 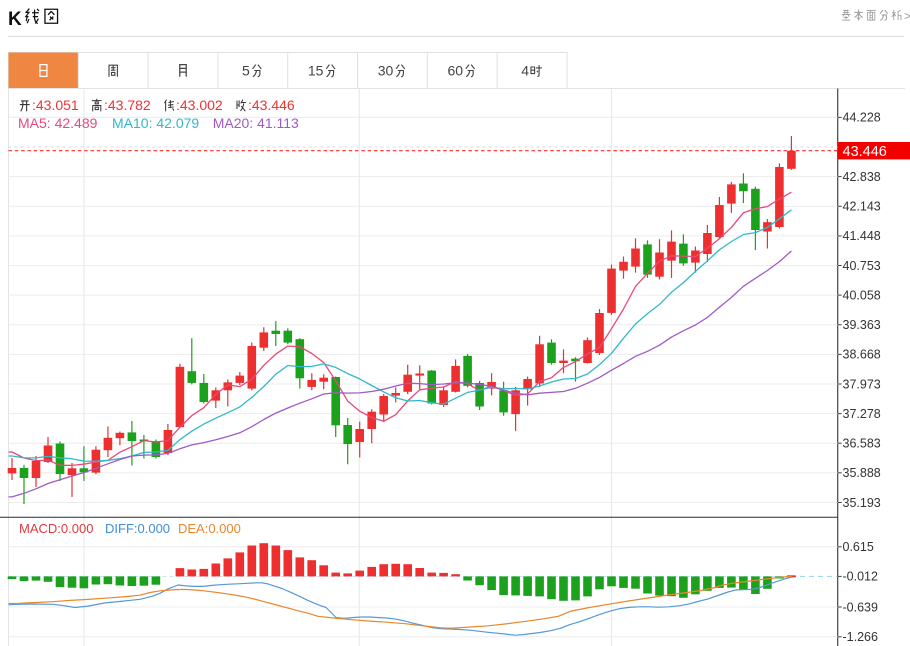 I want to click on svg-text: 5, so click(x=246, y=71).